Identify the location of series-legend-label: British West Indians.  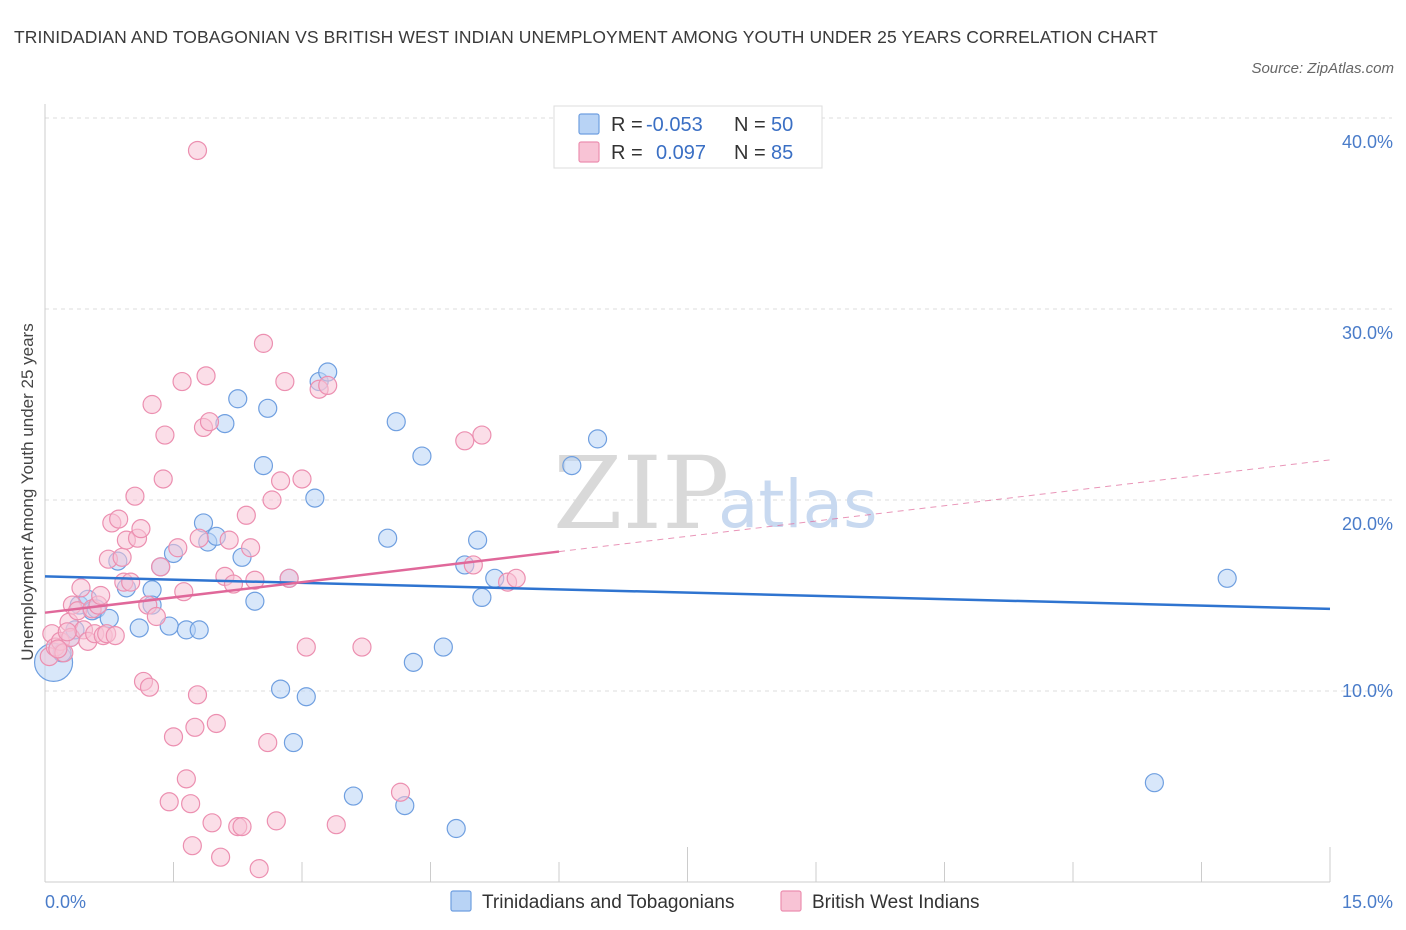
(896, 902).